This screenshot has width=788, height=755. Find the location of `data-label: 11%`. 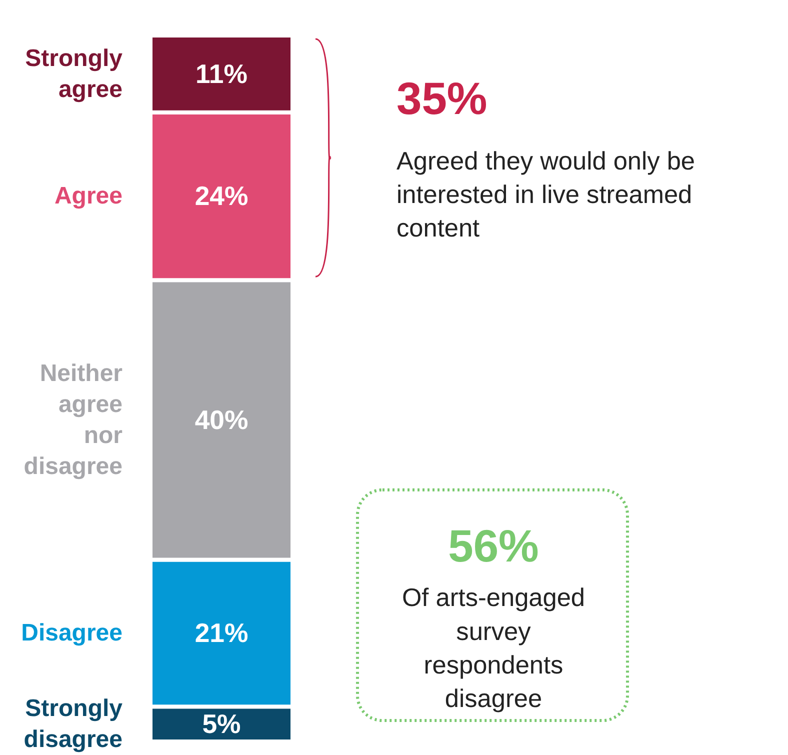

data-label: 11% is located at coordinates (222, 73).